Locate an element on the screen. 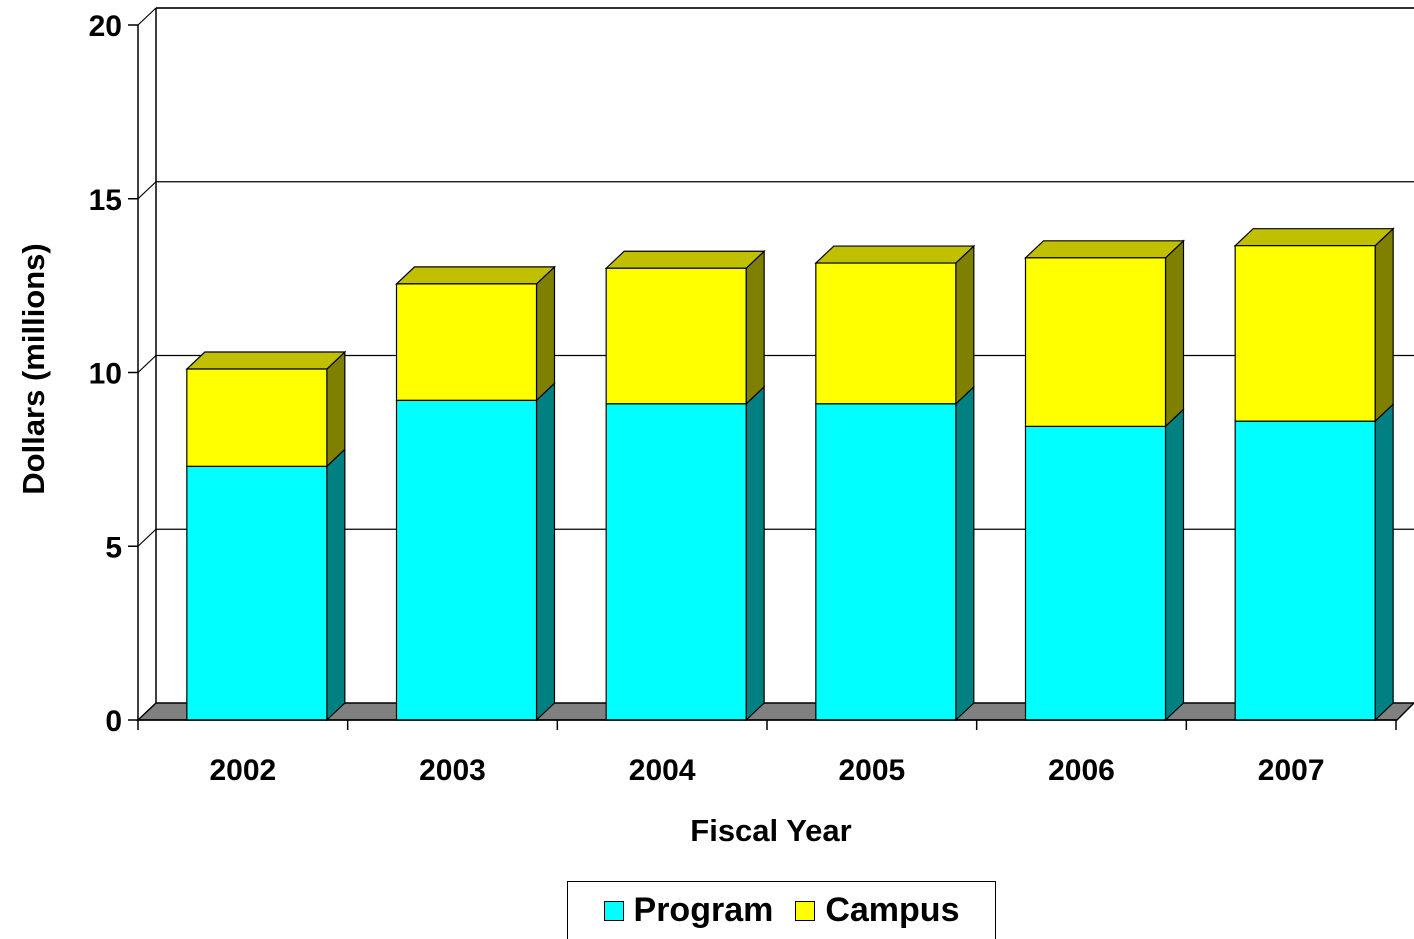 Image resolution: width=1414 pixels, height=939 pixels. bar-front-campus-2003 is located at coordinates (466, 342).